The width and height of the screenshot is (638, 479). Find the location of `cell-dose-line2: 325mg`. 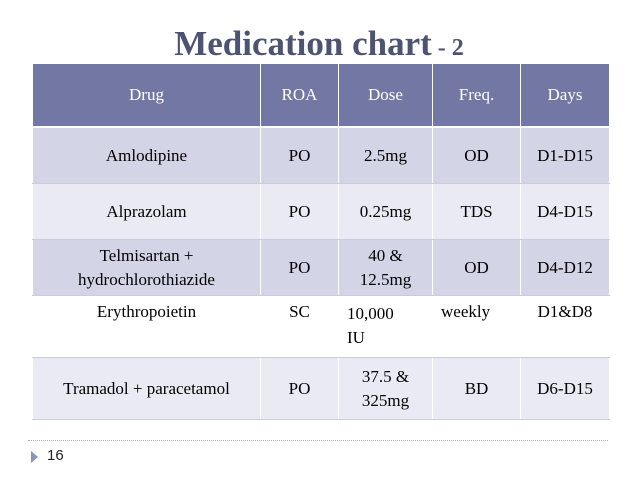

cell-dose-line2: 325mg is located at coordinates (385, 400).